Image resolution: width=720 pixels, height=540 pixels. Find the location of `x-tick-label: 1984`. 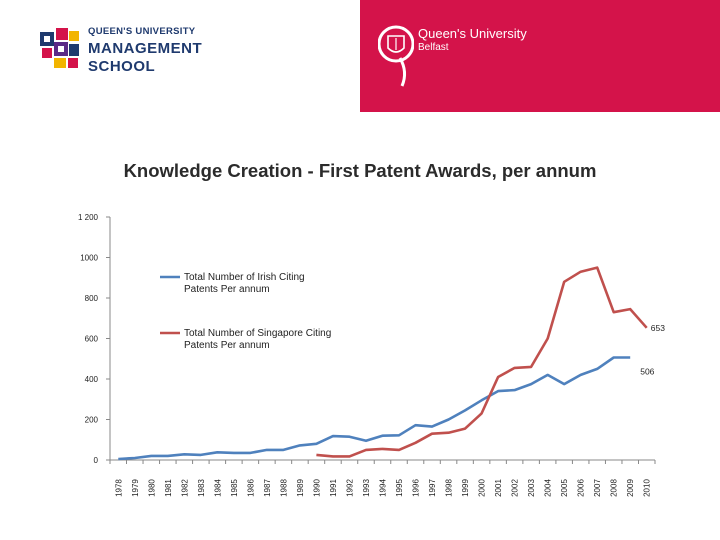

x-tick-label: 1984 is located at coordinates (217, 488).